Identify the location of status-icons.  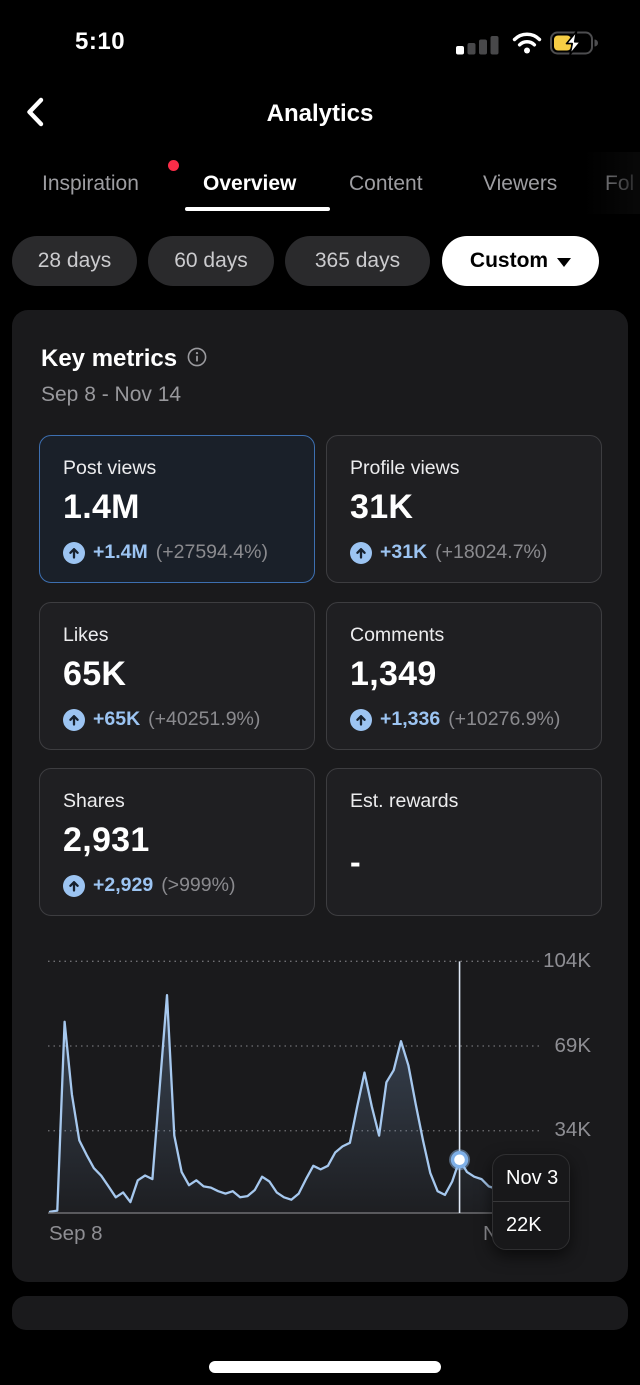
(528, 45).